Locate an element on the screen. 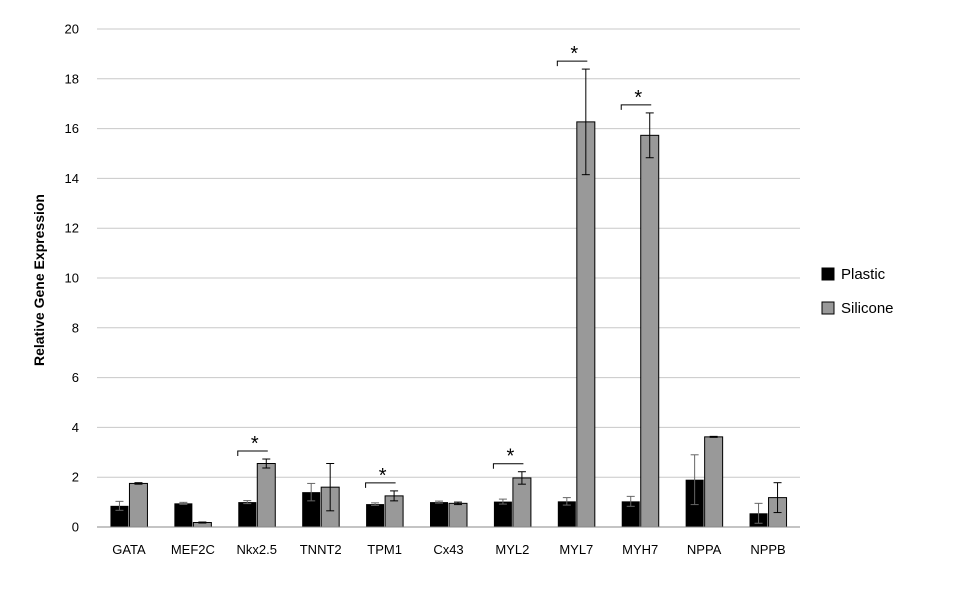  error-bar-plastic-myl2 is located at coordinates (502, 501).